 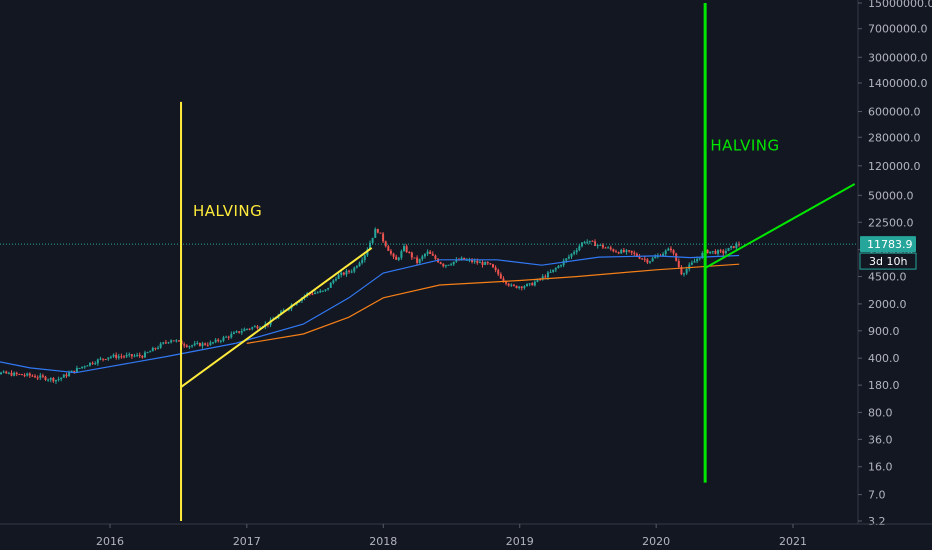 What do you see at coordinates (466, 535) in the screenshot?
I see `time-axis: 2016 2017 2018 2019 2020 2021` at bounding box center [466, 535].